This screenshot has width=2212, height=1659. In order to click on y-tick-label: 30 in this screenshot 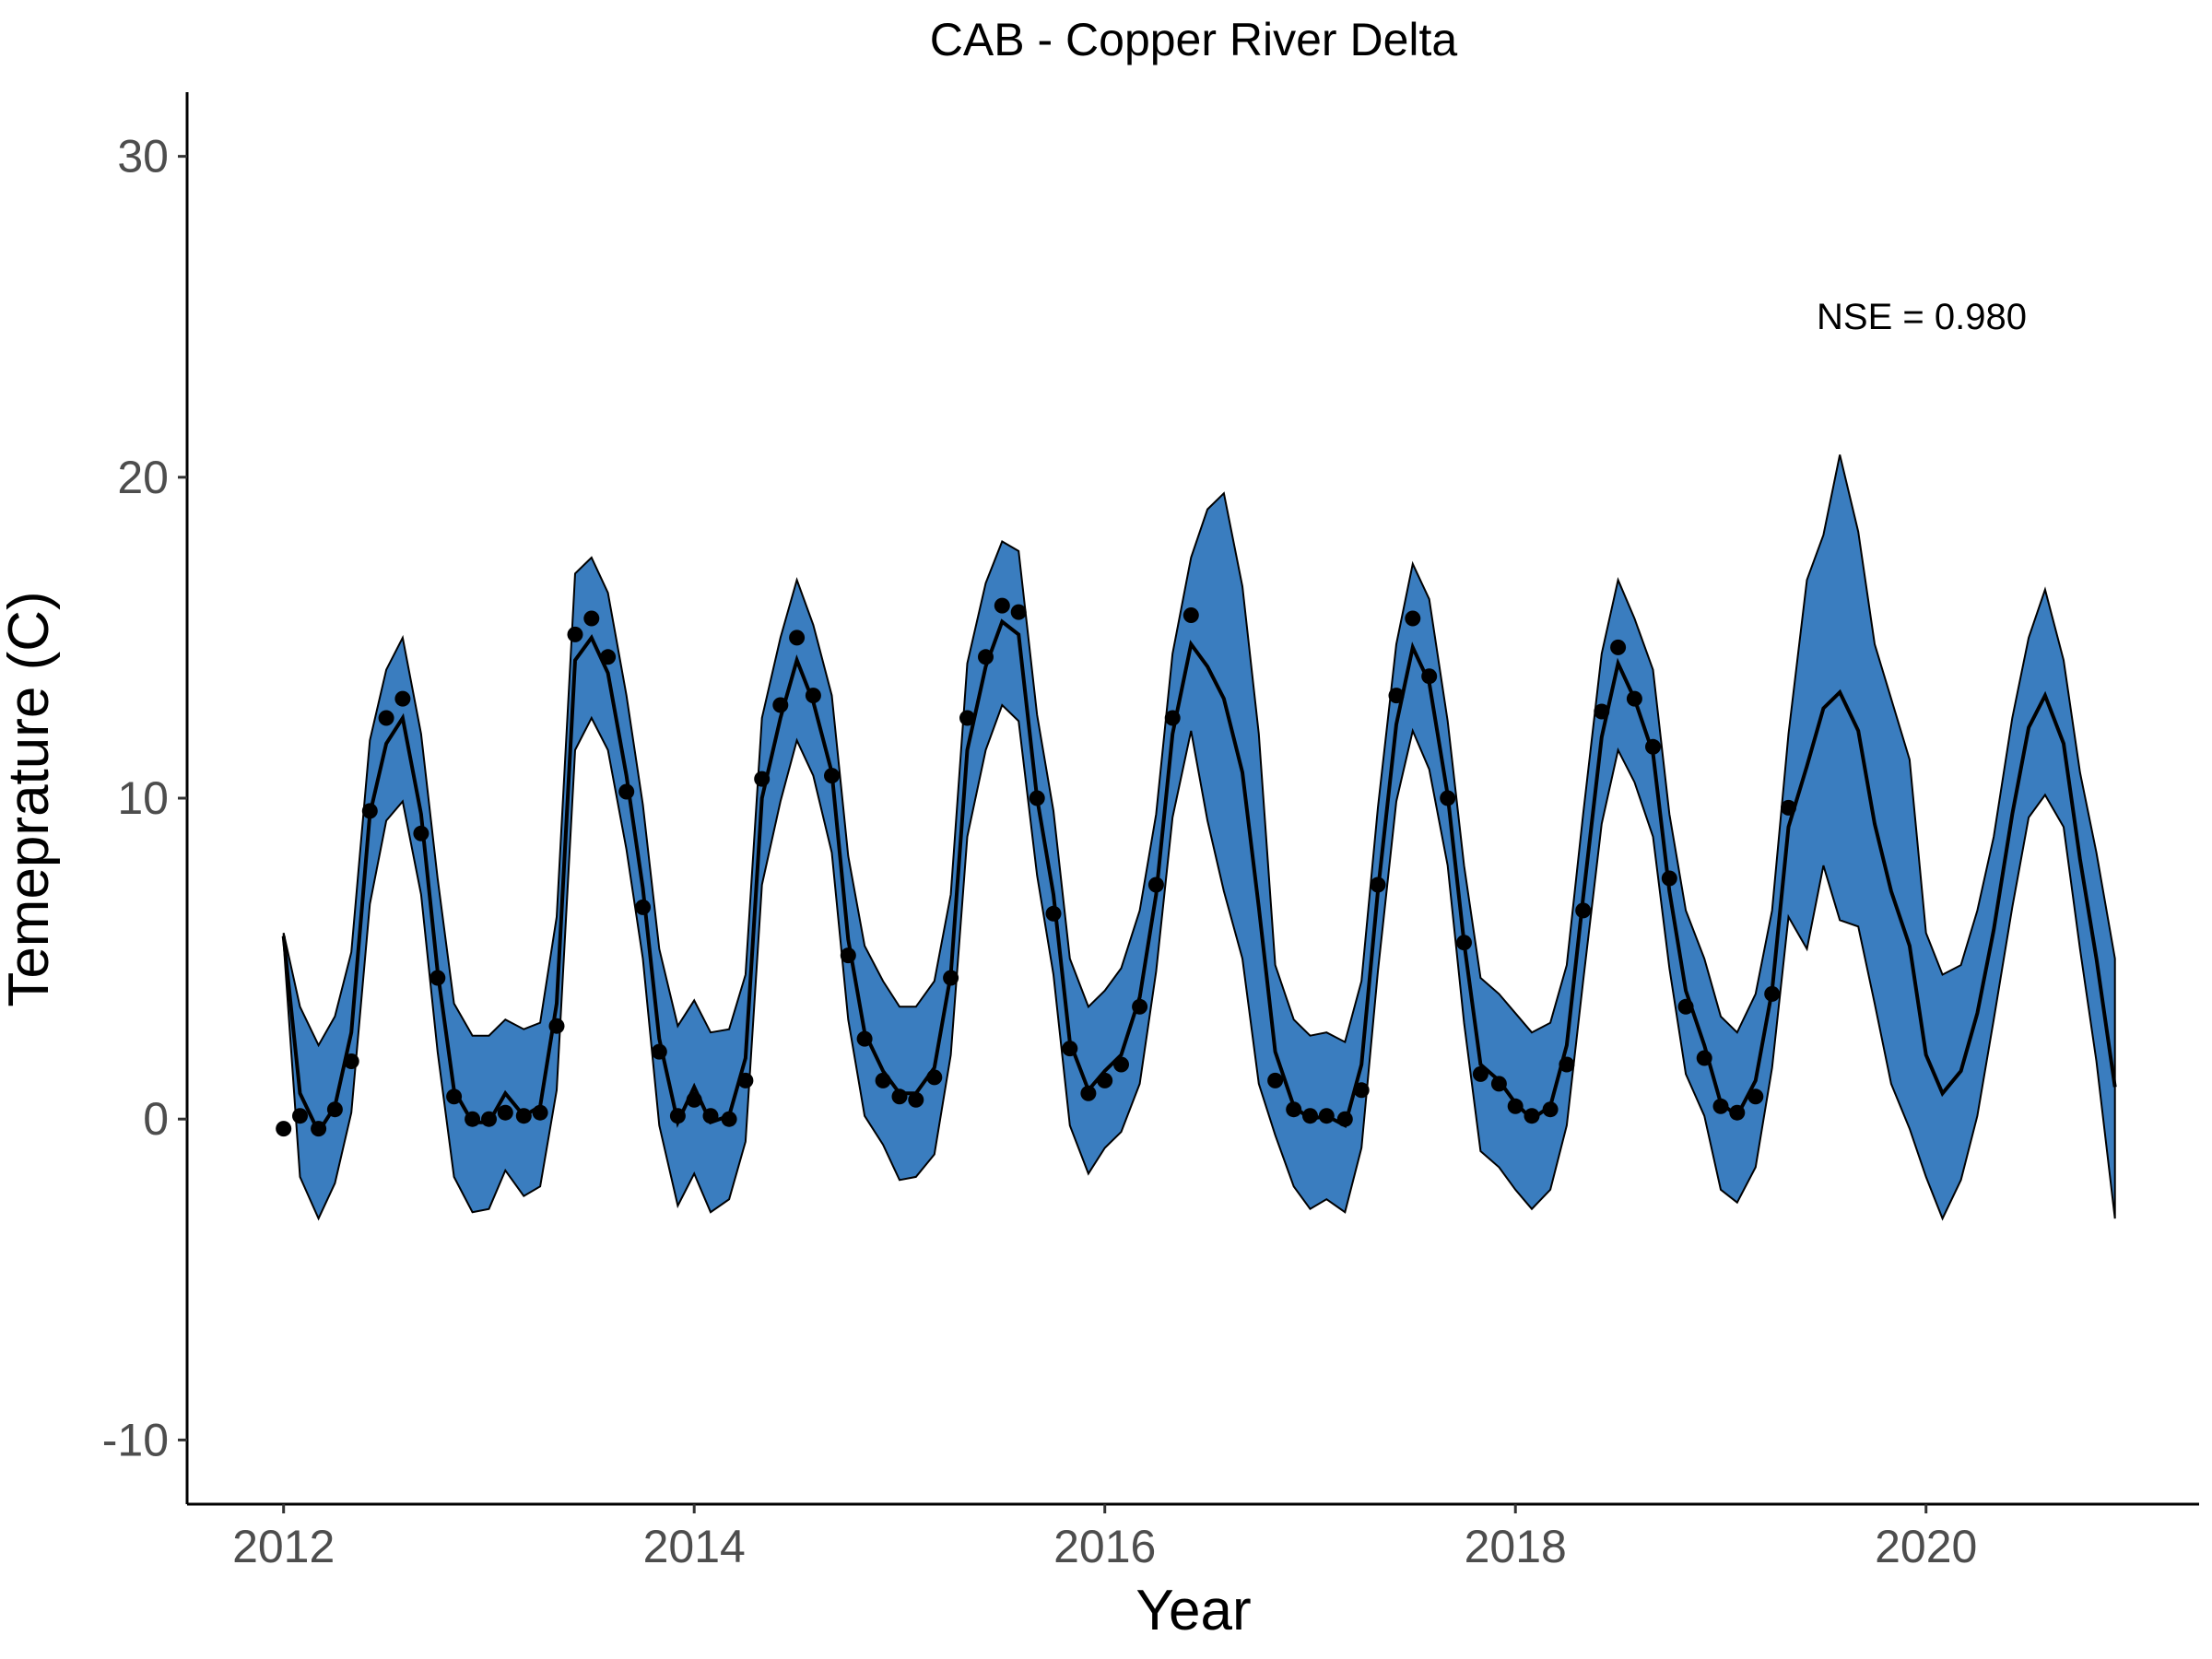, I will do `click(143, 156)`.